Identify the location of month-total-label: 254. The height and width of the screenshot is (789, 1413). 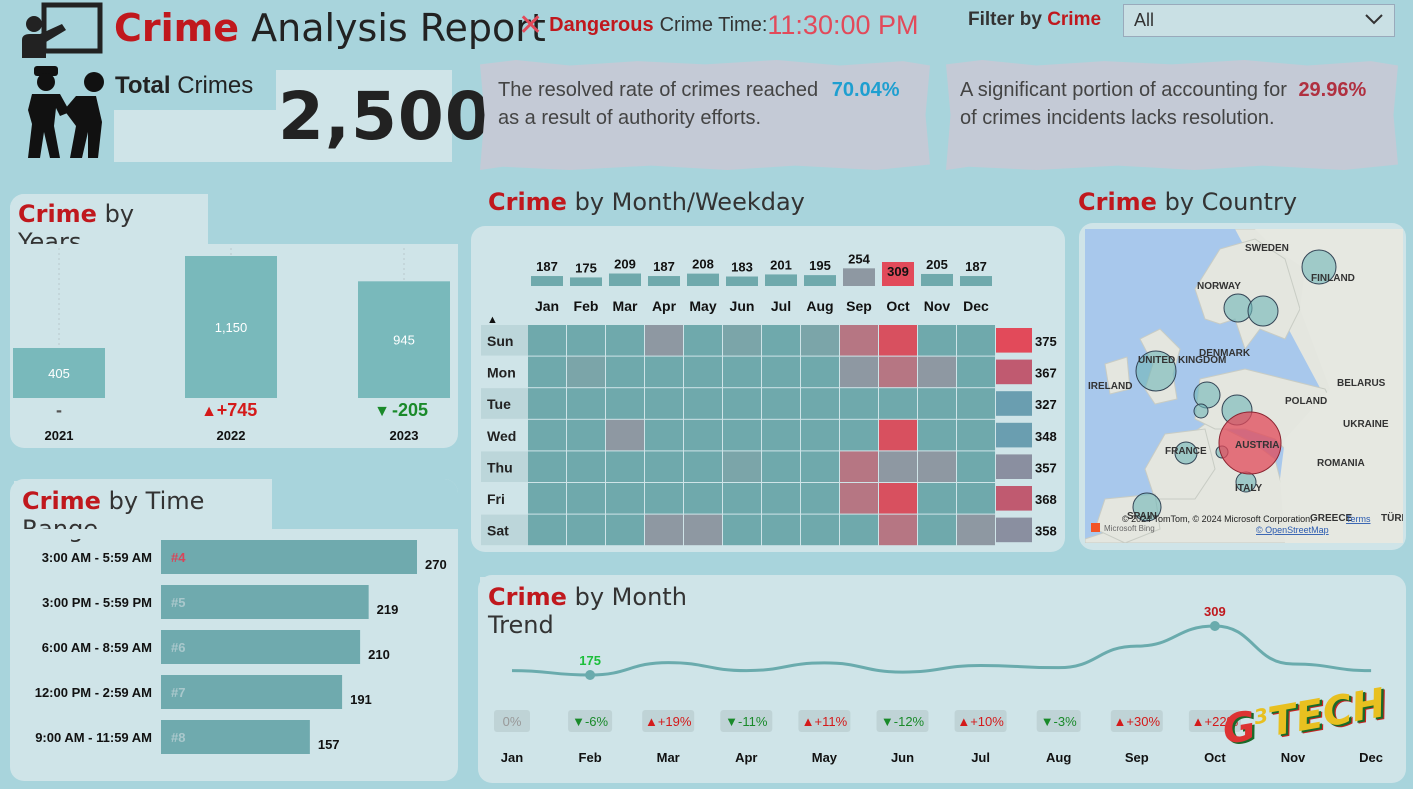
(859, 258).